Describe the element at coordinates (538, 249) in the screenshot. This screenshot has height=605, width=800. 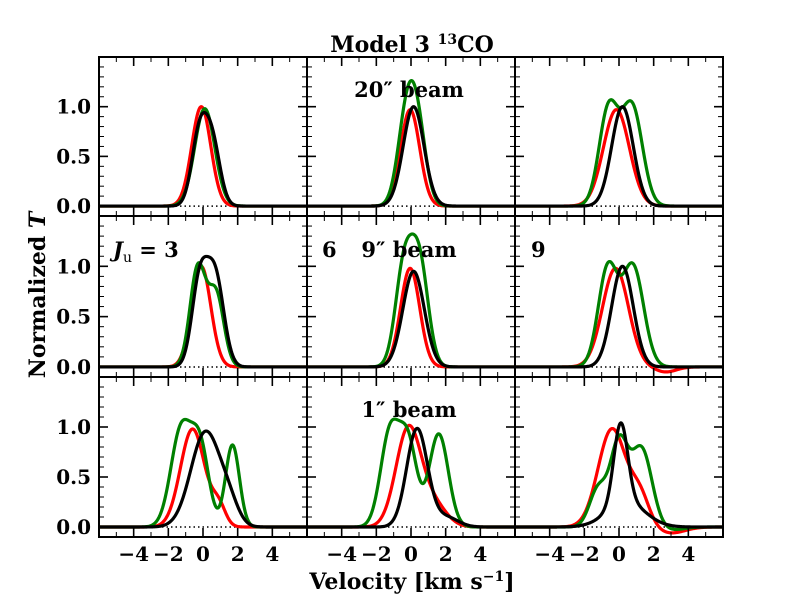
I see `transition-label: 9` at that location.